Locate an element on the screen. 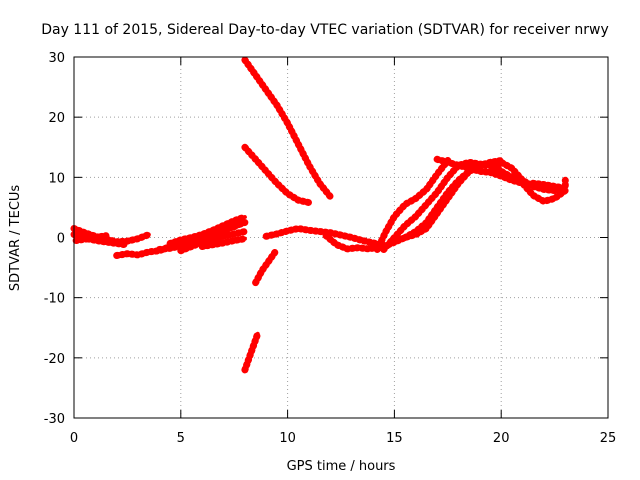 The image size is (640, 480). x-axis-label: GPS time / hours is located at coordinates (341, 466).